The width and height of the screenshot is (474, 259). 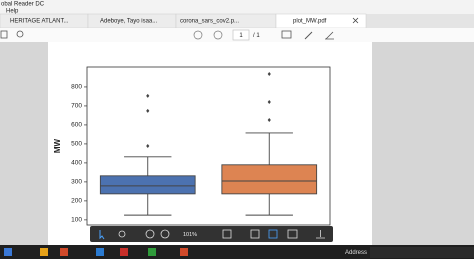 I want to click on y-axis-label: MW, so click(x=57, y=145).